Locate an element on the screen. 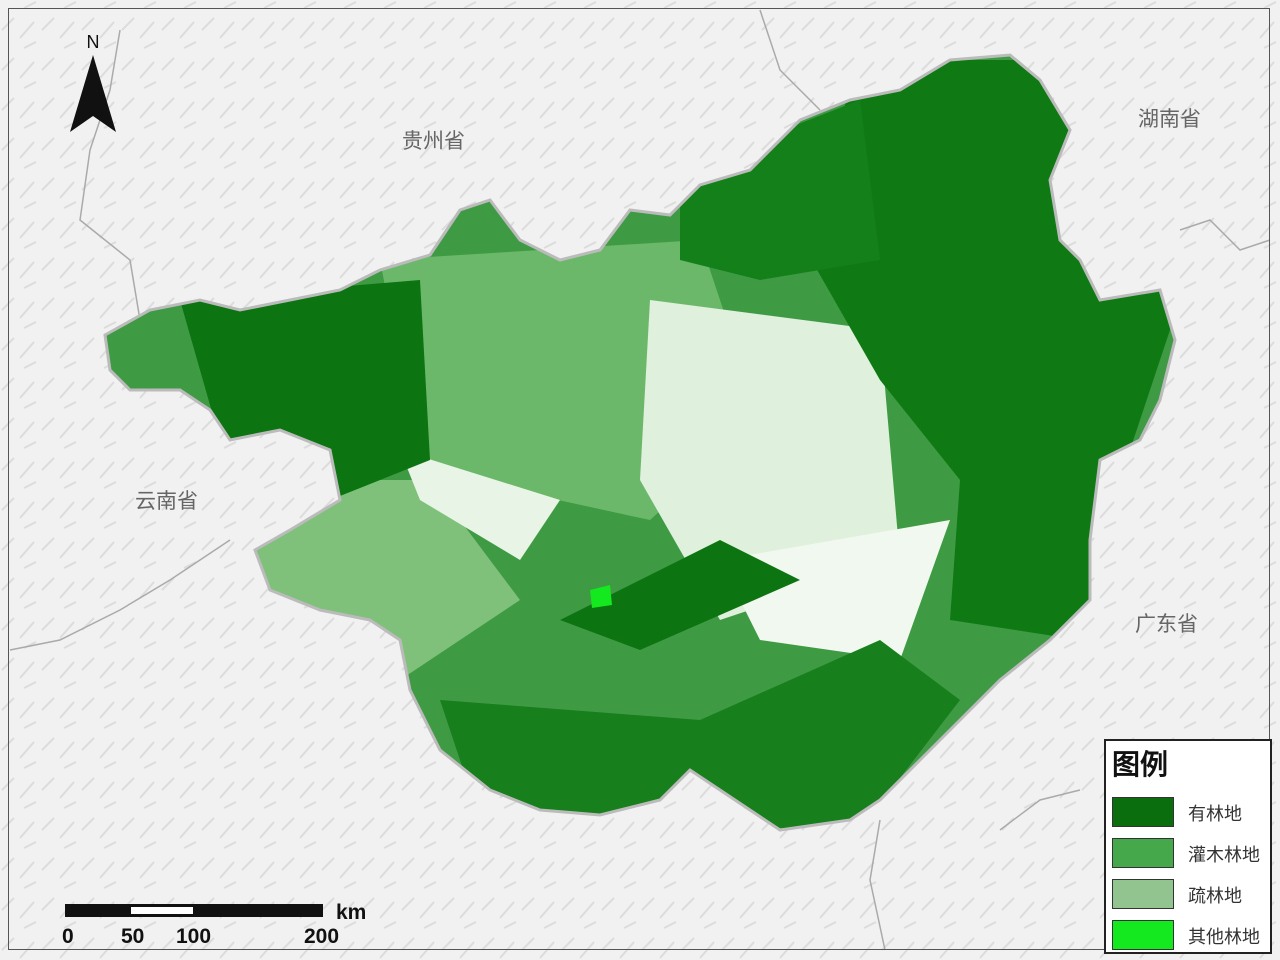 The height and width of the screenshot is (960, 1280). label-guizhou: 贵州省 is located at coordinates (433, 141).